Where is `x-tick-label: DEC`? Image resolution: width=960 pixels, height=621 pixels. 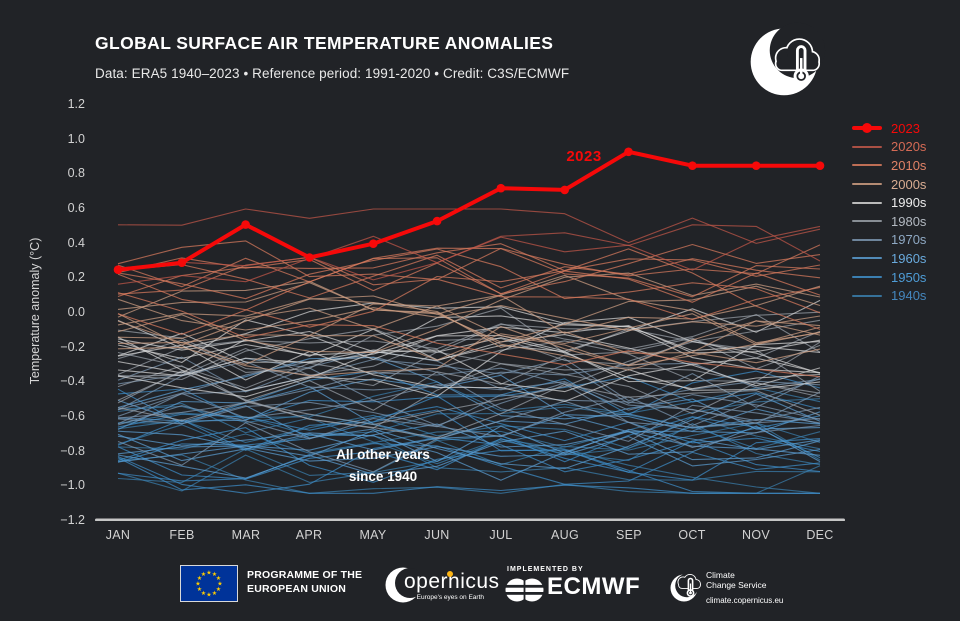
x-tick-label: DEC is located at coordinates (820, 535).